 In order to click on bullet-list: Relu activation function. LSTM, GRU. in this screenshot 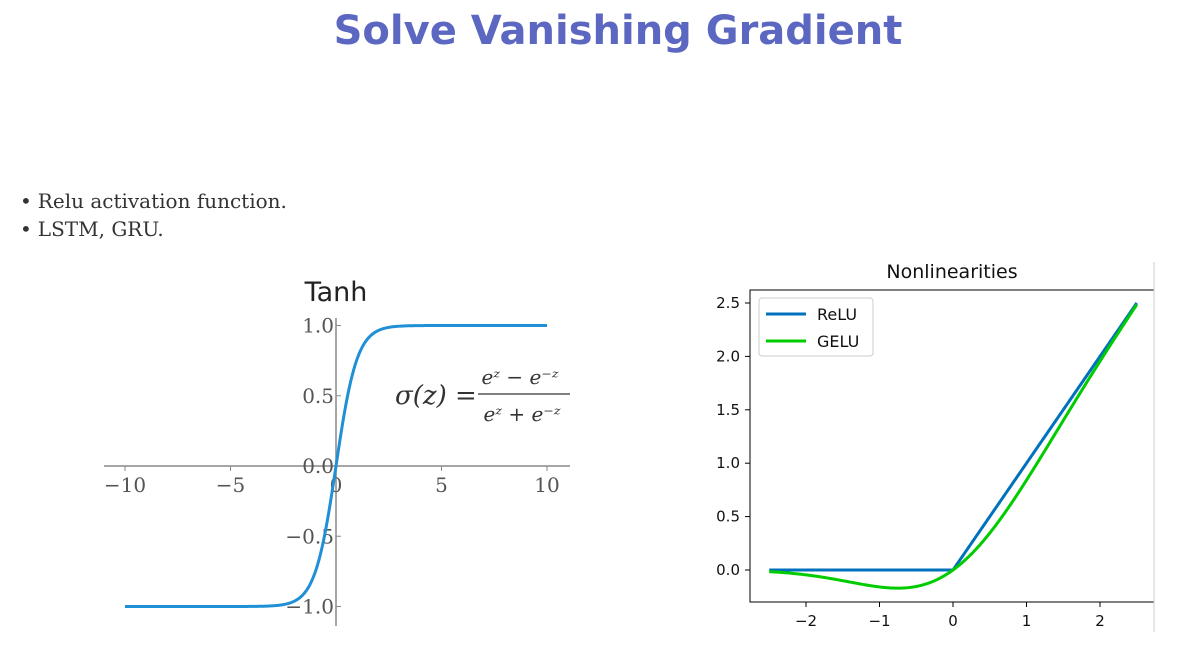, I will do `click(153, 215)`.